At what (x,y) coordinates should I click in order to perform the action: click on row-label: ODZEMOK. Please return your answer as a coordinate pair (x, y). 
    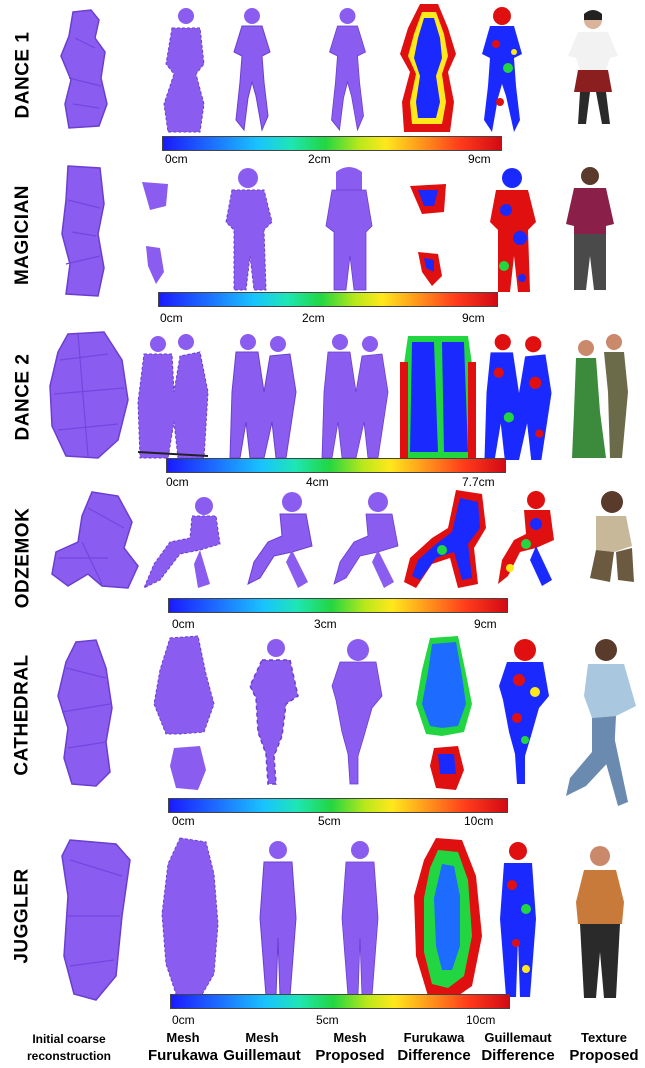
    Looking at the image, I should click on (23, 558).